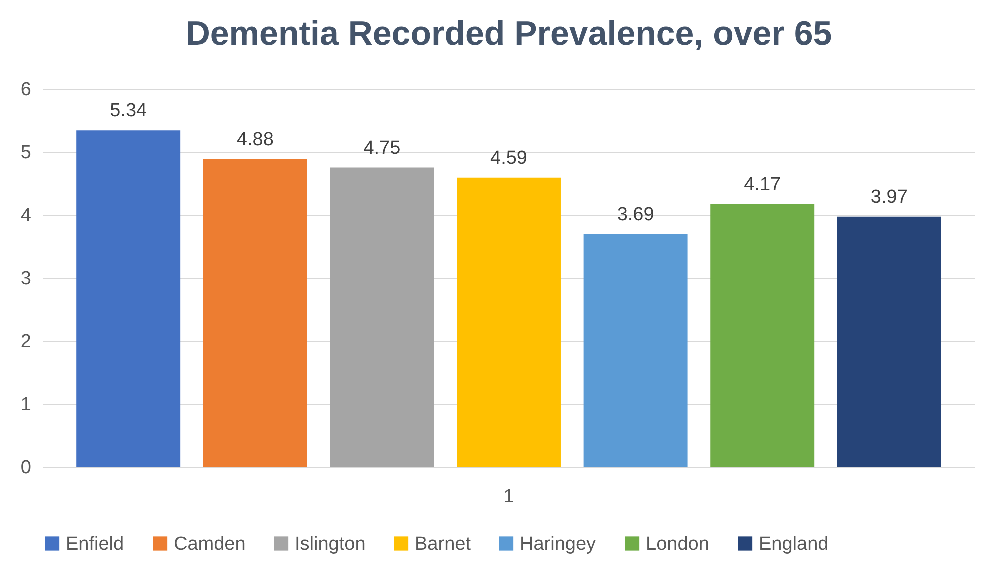  What do you see at coordinates (210, 544) in the screenshot?
I see `legend-label: Camden` at bounding box center [210, 544].